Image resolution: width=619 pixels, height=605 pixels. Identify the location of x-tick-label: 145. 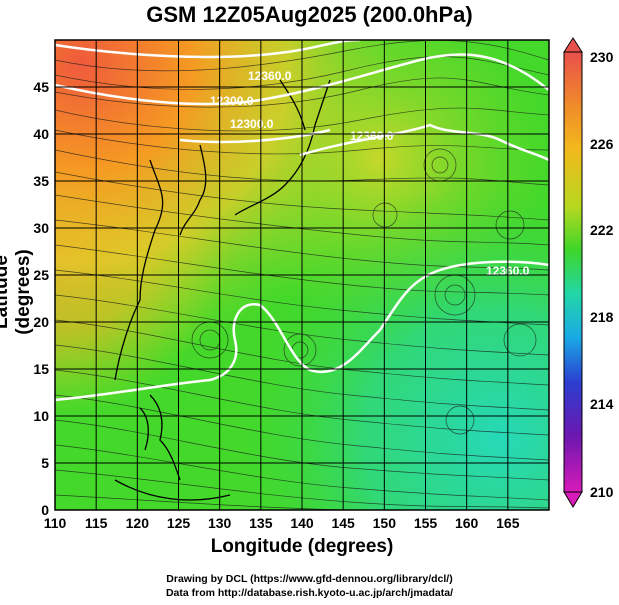
(343, 523).